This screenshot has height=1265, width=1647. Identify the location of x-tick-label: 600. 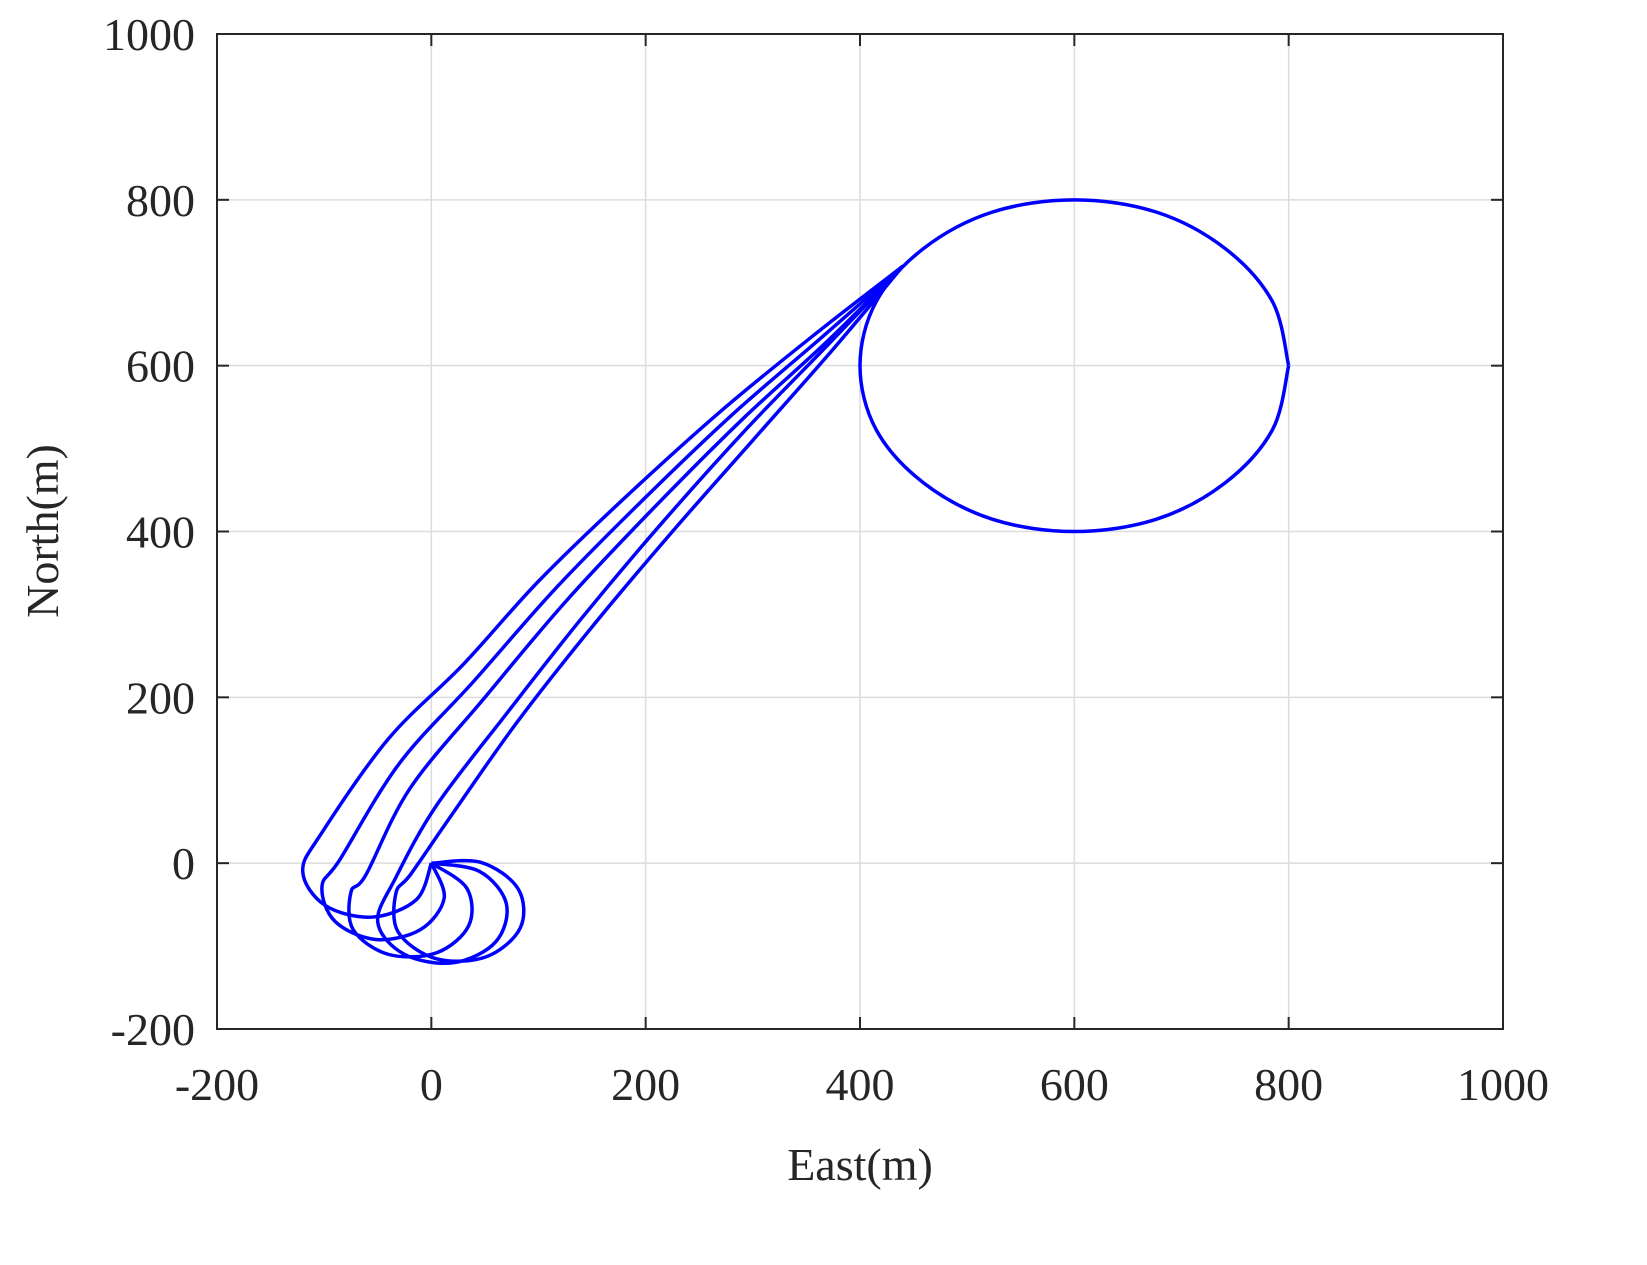
(1074, 1084).